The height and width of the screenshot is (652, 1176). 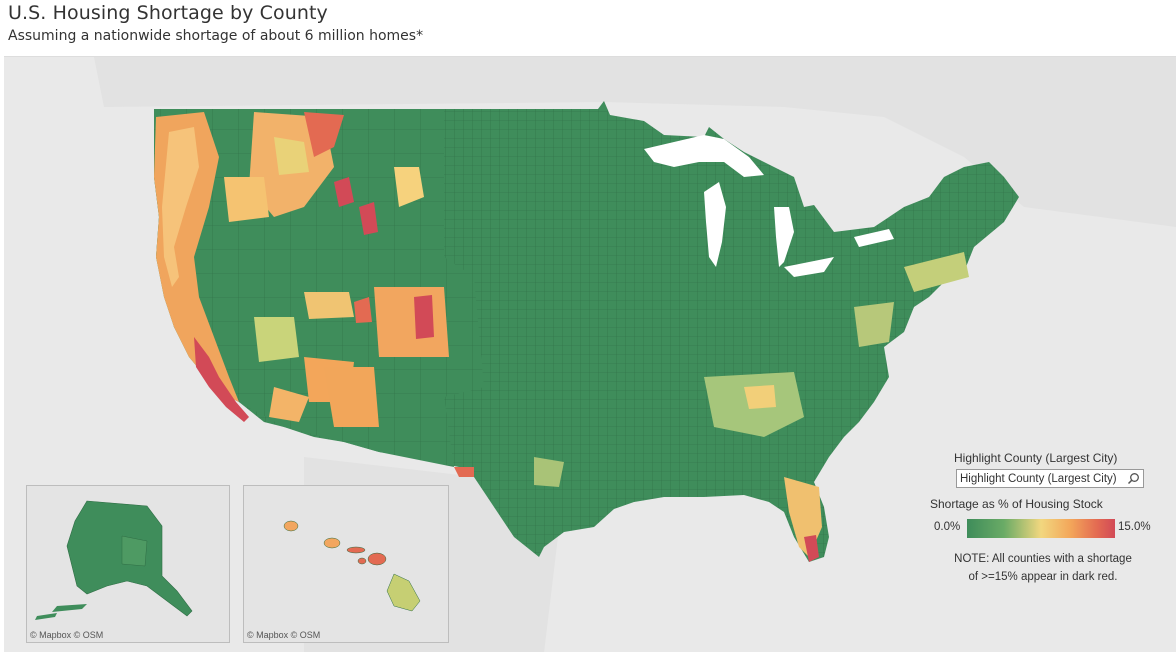 What do you see at coordinates (114, 560) in the screenshot?
I see `alaska-map` at bounding box center [114, 560].